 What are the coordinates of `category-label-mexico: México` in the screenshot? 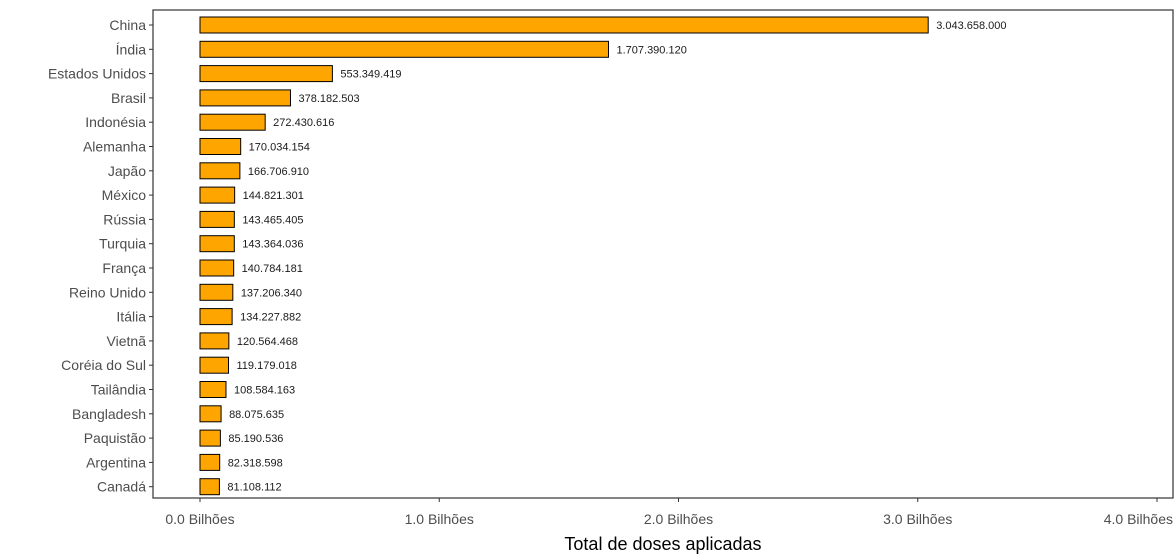 It's located at (124, 195).